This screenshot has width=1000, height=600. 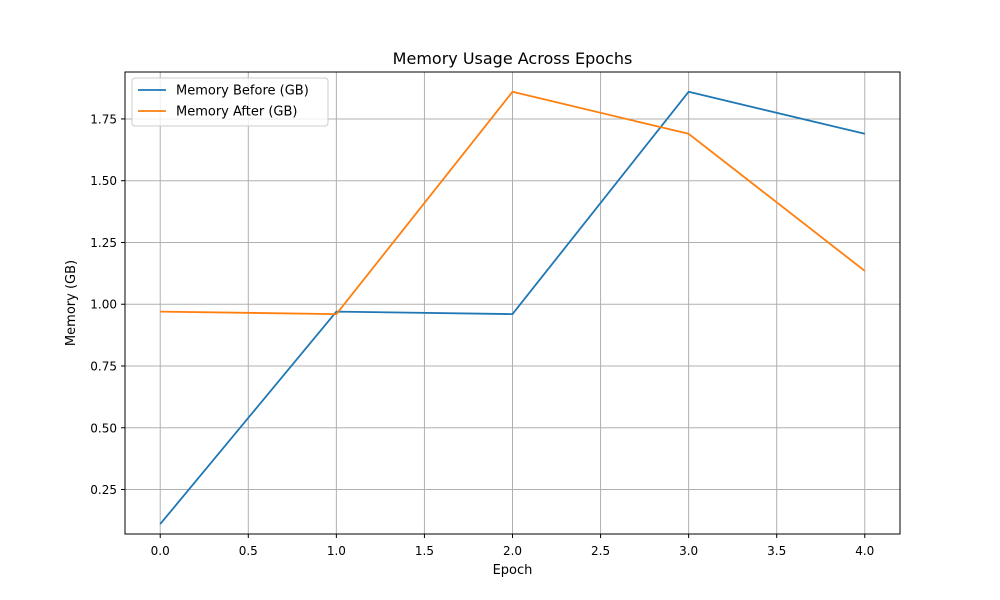 I want to click on x-axis-ticks: 0.0 0.5 1.0 1.5 2.0 2.5 3.0 3.5 4.0, so click(x=512, y=546).